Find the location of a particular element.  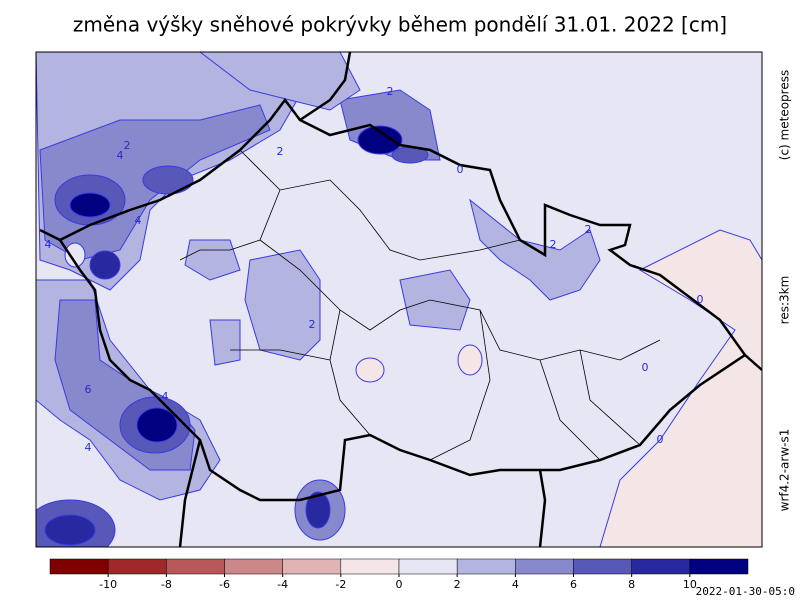

side-labels: (c) meteopress res:3km wrf4.2-arw-s1 is located at coordinates (785, 291).